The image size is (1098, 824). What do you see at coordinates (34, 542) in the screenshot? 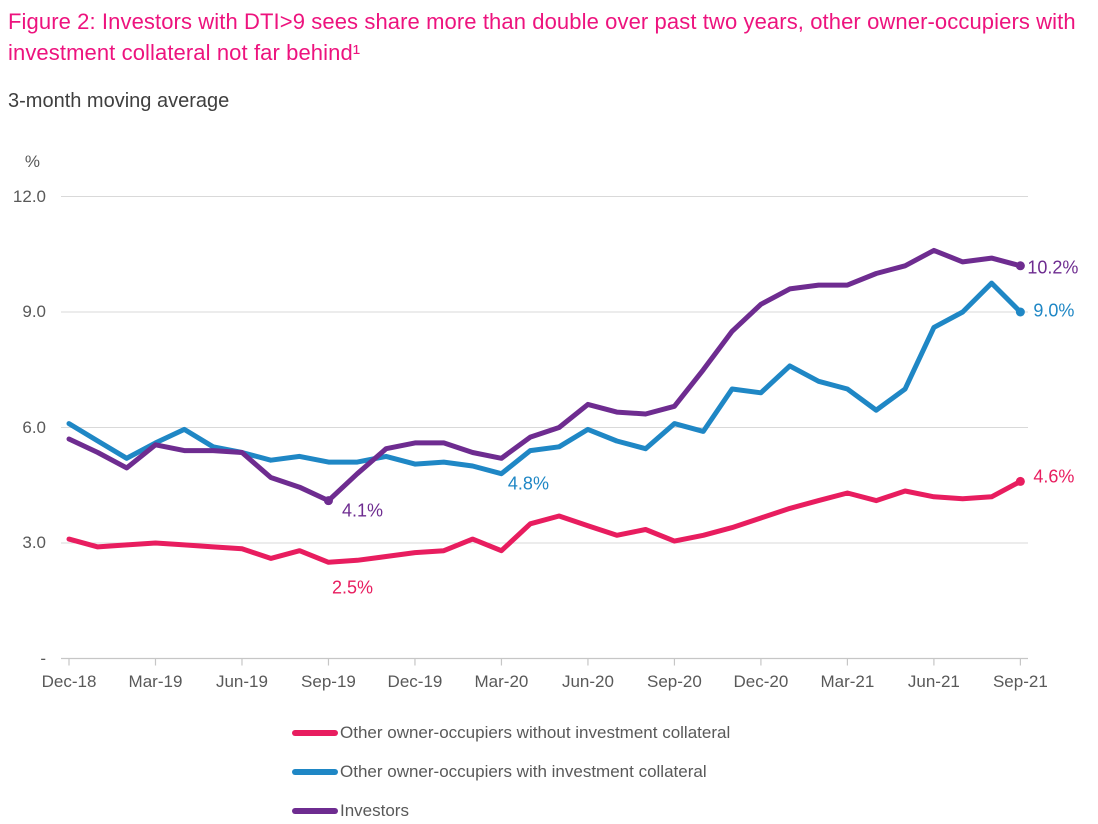
I see `y-tick-label: 3.0` at bounding box center [34, 542].